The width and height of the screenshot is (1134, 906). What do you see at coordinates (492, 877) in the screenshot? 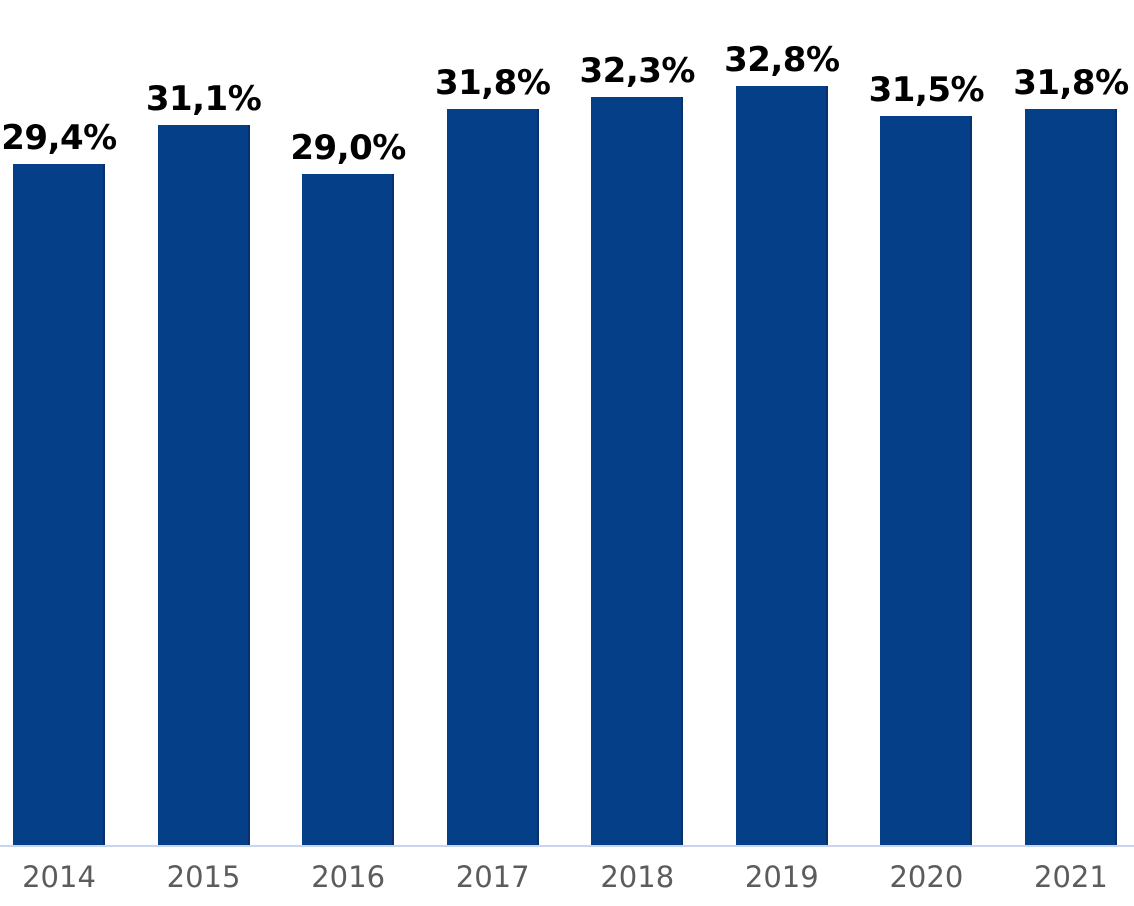
I see `x-axis-label: 2017` at bounding box center [492, 877].